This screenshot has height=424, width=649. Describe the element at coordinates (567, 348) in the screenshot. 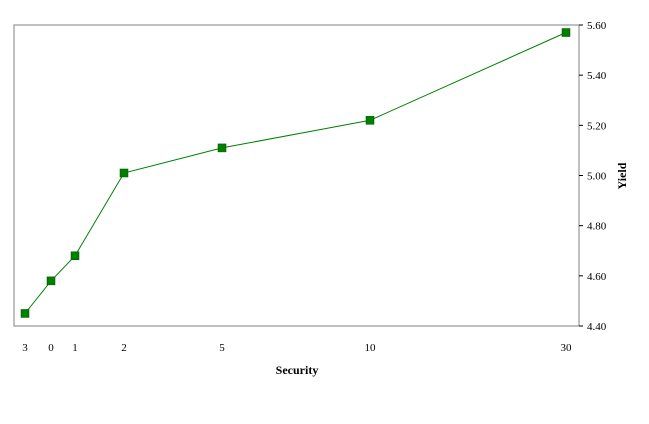

I see `x-tick-label: 30` at that location.